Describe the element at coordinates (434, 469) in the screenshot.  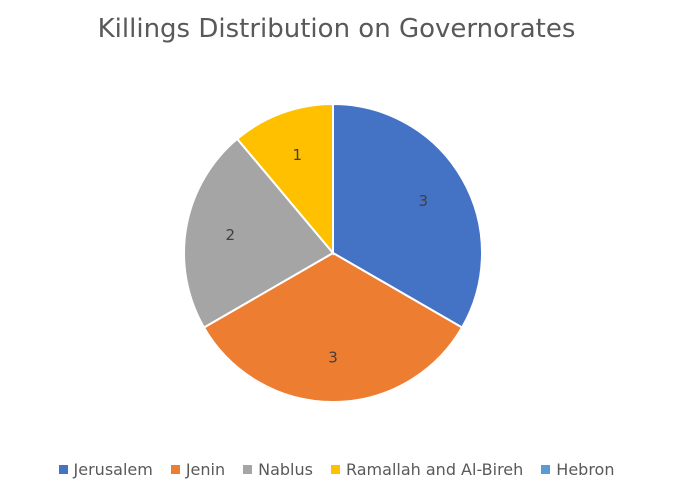
I see `legend-label: Ramallah and Al-Bireh` at that location.